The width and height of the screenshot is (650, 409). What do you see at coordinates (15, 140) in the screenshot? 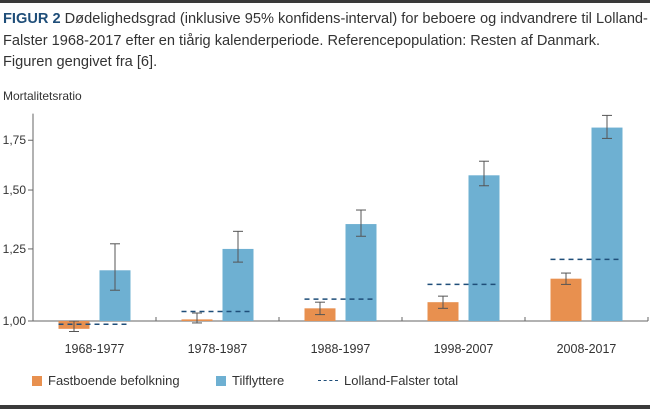
I see `y-tick-label: 1,75` at bounding box center [15, 140].